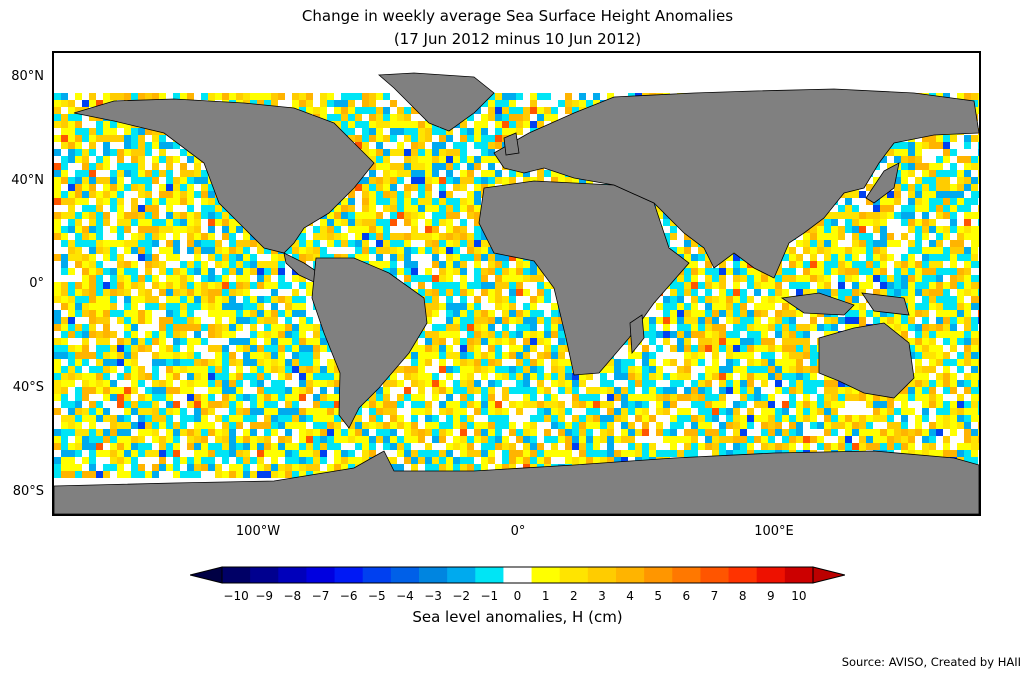 The image size is (1035, 676). I want to click on map-subtitle: (17 Jun 2012 minus 10 Jun 2012), so click(517, 39).